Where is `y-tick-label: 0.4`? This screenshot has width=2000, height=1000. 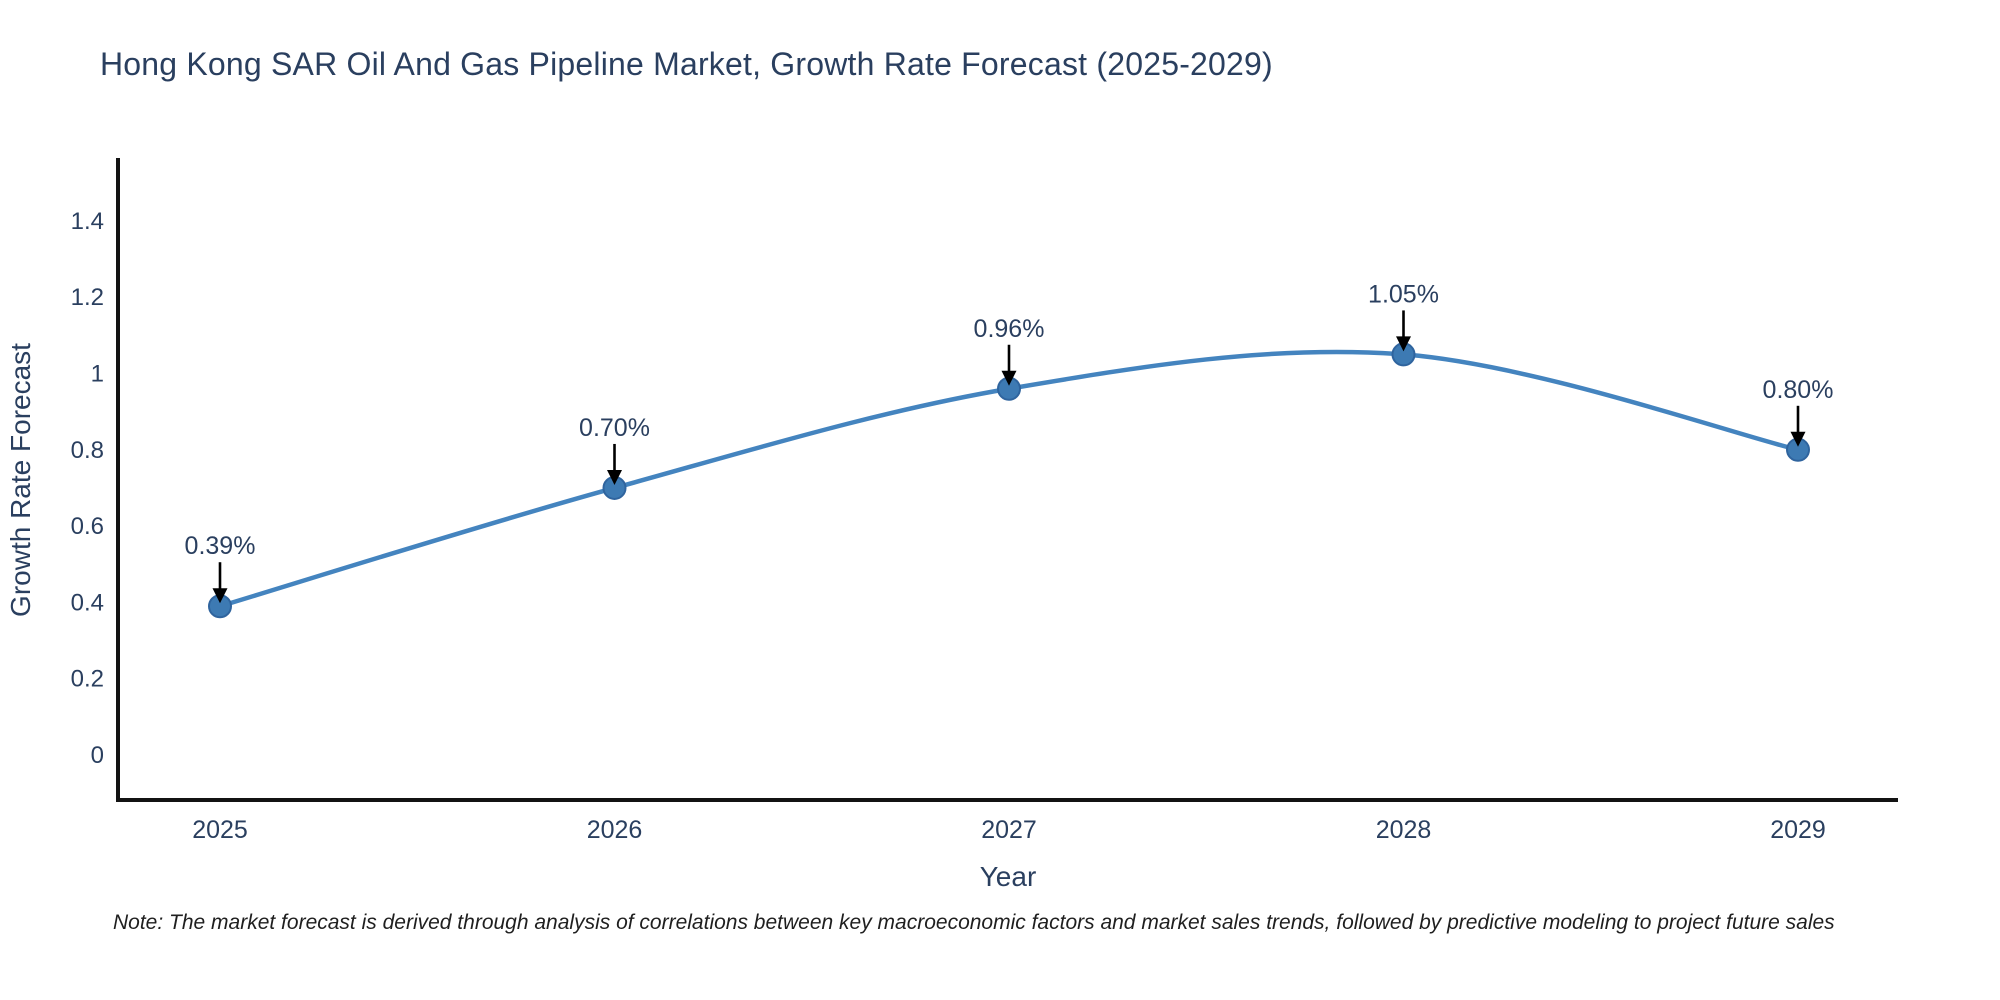 y-tick-label: 0.4 is located at coordinates (87, 602).